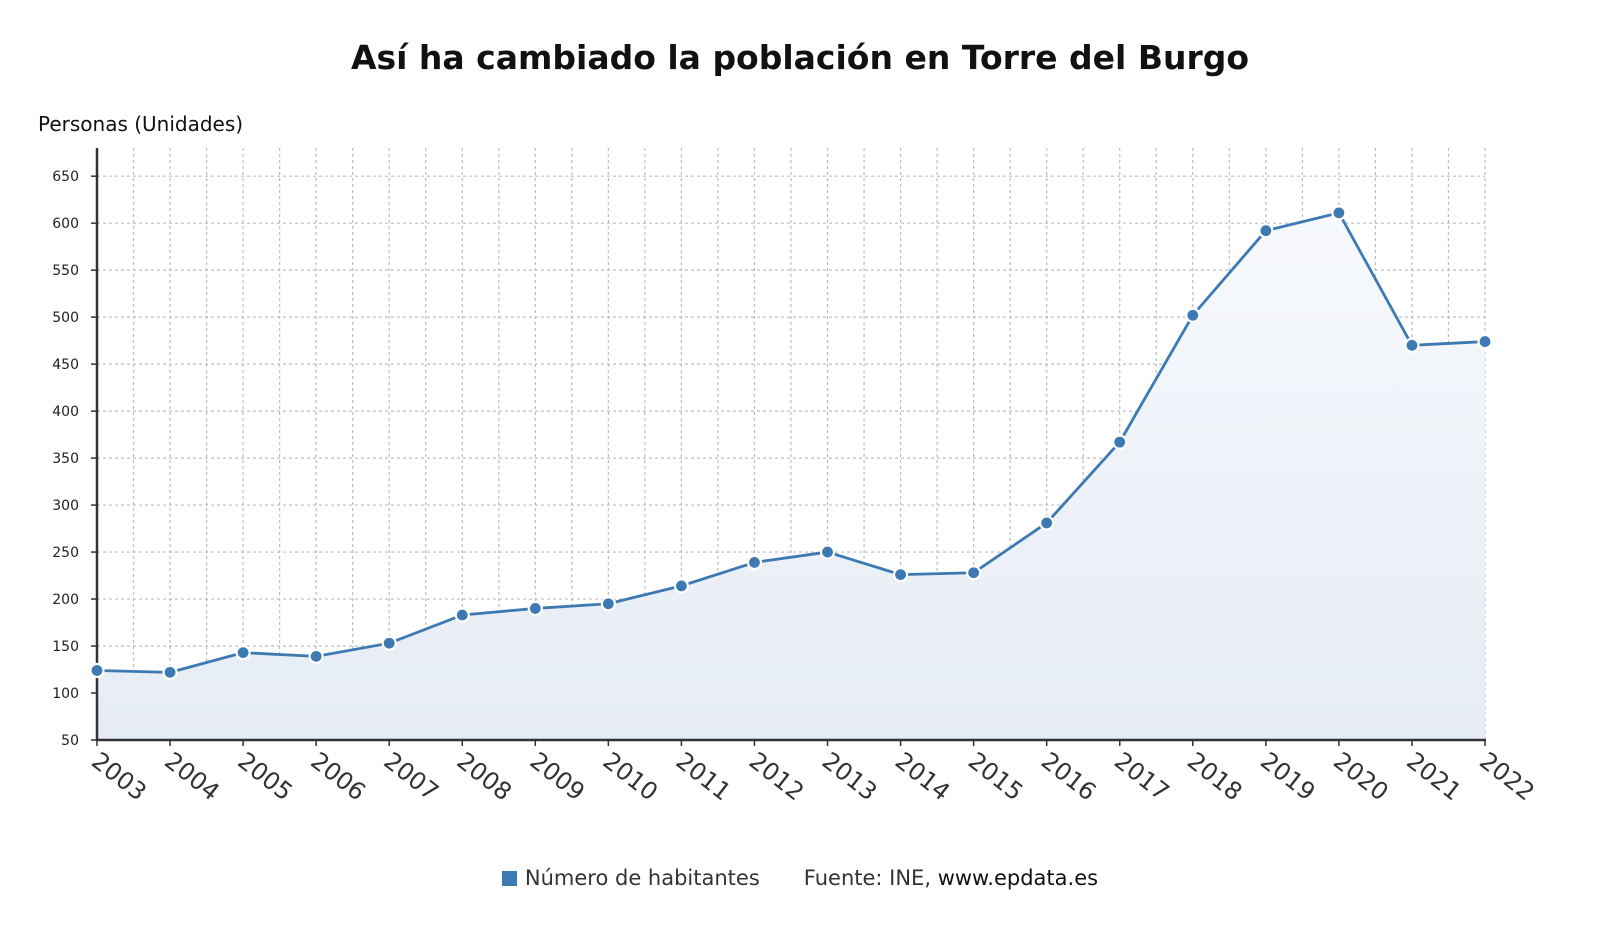 The width and height of the screenshot is (1600, 940). What do you see at coordinates (1360, 777) in the screenshot?
I see `x-tick-label: 2020` at bounding box center [1360, 777].